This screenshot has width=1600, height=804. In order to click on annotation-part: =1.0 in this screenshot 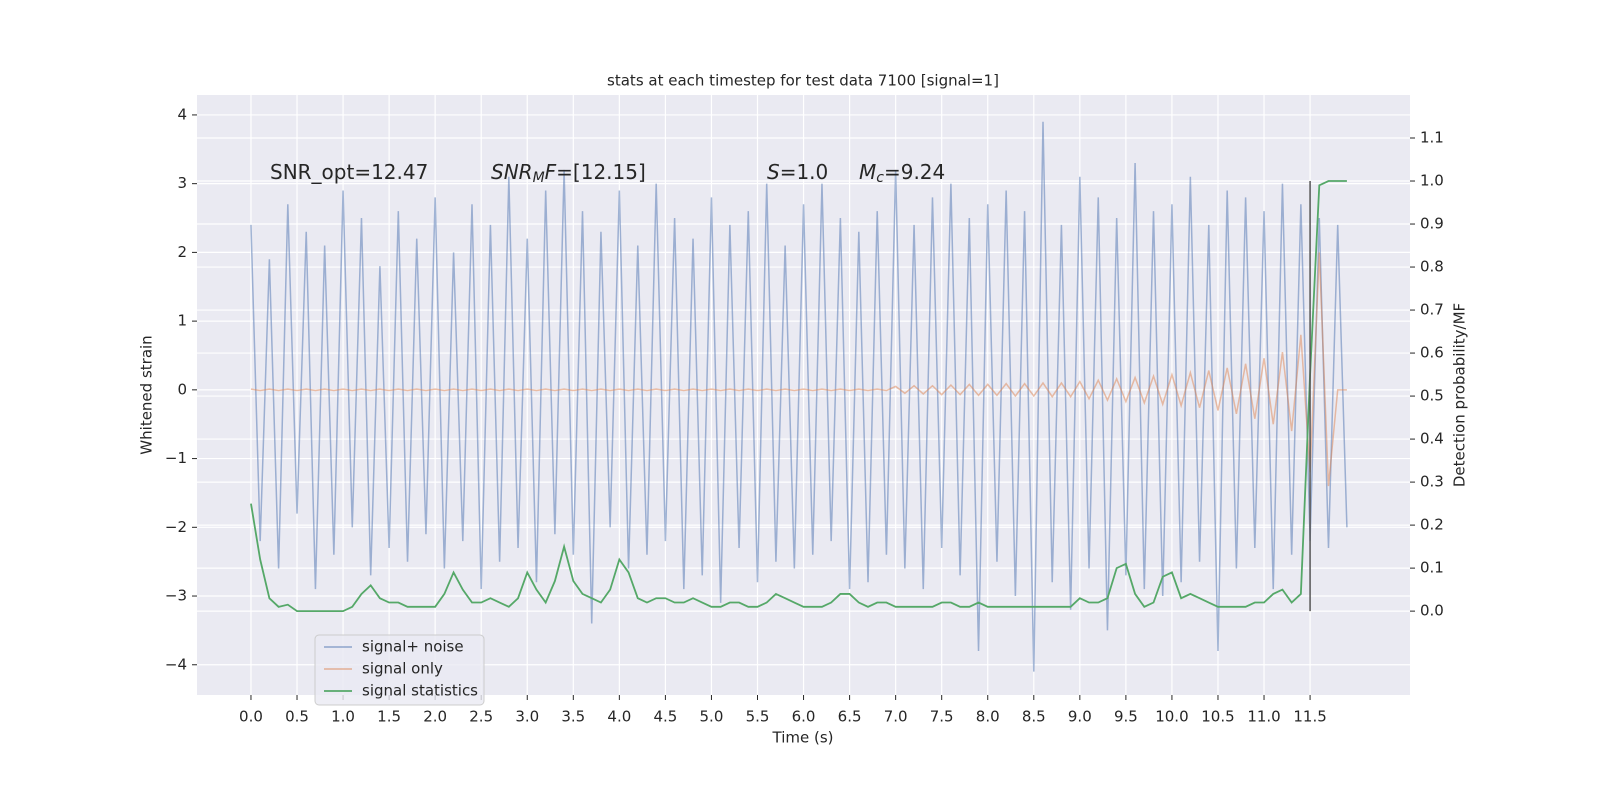, I will do `click(804, 172)`.